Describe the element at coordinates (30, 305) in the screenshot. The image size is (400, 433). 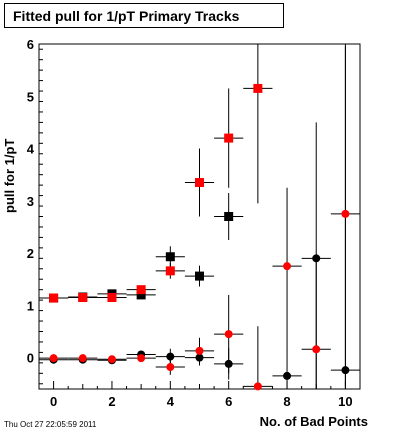
I see `y-tick-label: 1` at that location.